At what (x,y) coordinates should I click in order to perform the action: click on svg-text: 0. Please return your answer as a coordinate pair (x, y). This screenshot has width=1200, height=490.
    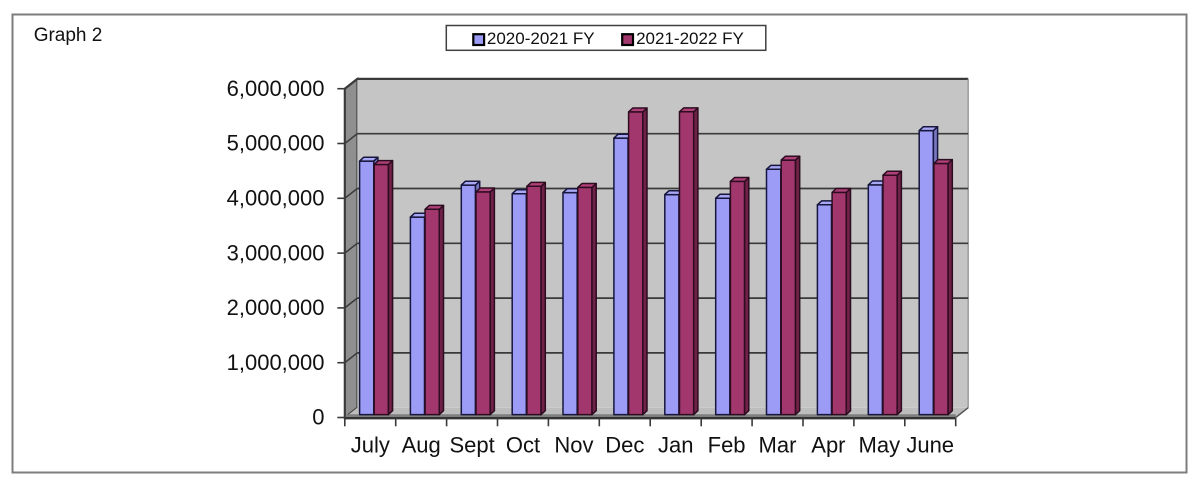
    Looking at the image, I should click on (318, 417).